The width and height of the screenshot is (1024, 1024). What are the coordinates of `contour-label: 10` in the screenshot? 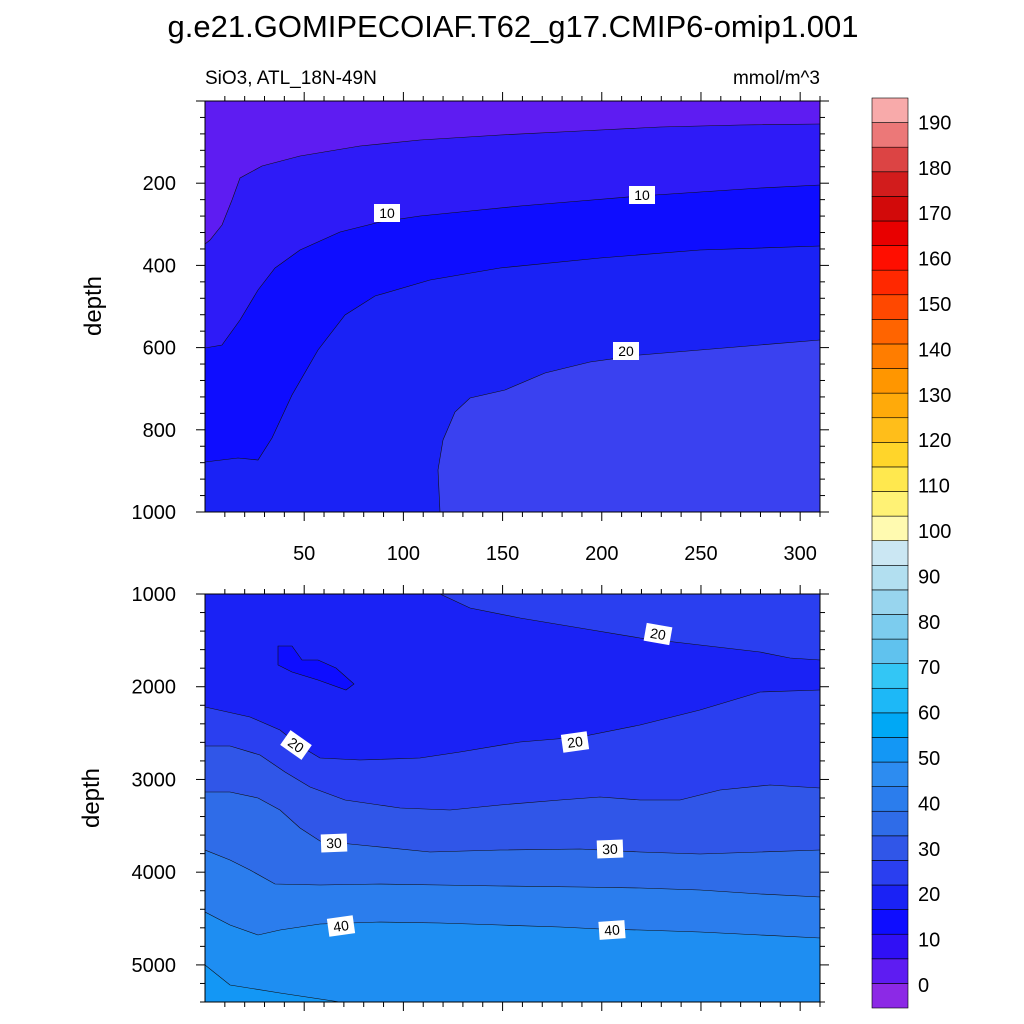 It's located at (387, 213).